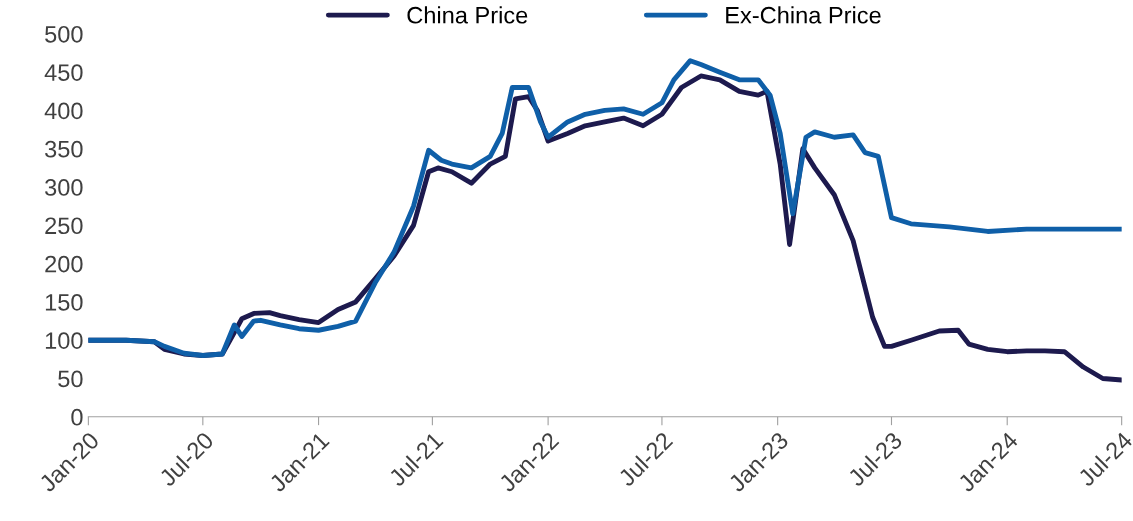 Image resolution: width=1133 pixels, height=521 pixels. What do you see at coordinates (64, 34) in the screenshot?
I see `y-tick-label: 500` at bounding box center [64, 34].